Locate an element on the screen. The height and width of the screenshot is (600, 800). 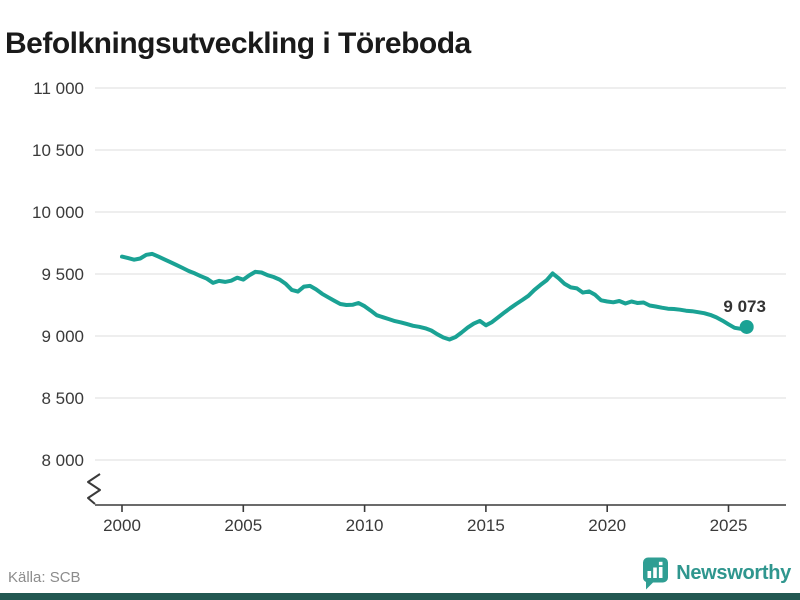
y-tick-label: 8 000 is located at coordinates (62, 460).